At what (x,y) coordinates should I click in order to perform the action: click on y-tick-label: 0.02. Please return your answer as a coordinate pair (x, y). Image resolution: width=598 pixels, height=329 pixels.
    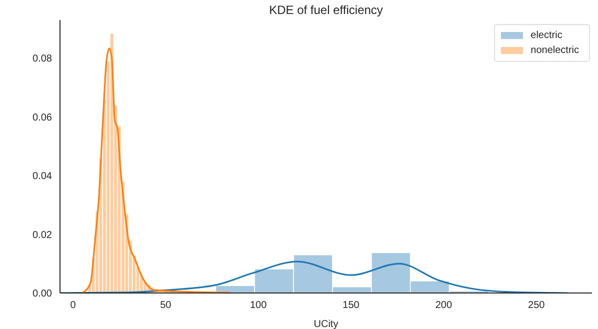
    Looking at the image, I should click on (42, 235).